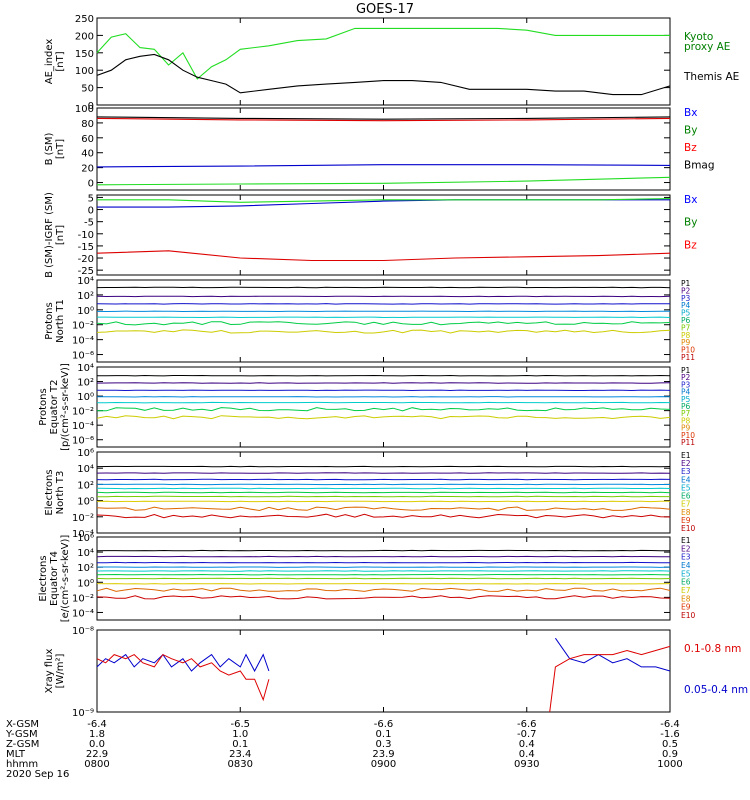 This screenshot has width=750, height=800. What do you see at coordinates (383, 53) in the screenshot?
I see `series-kyoto-proxy-ae` at bounding box center [383, 53].